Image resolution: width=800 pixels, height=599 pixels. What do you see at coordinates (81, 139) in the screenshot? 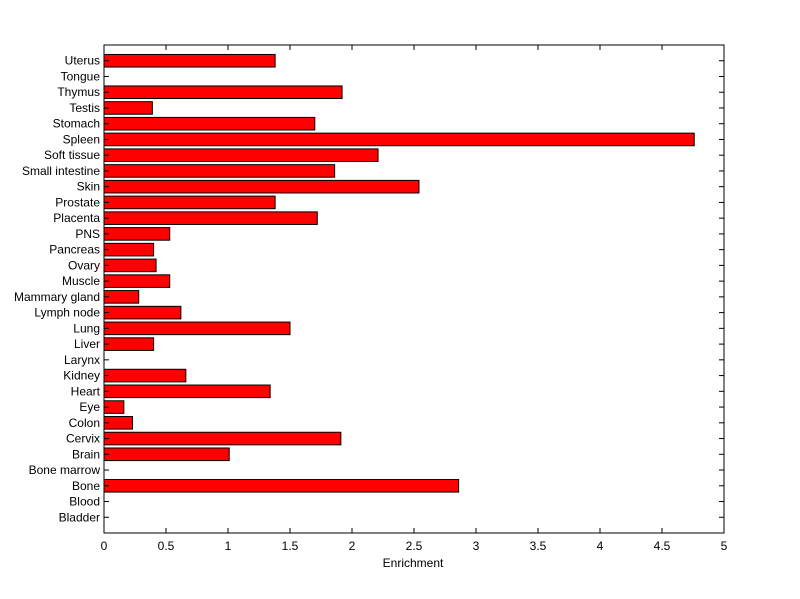
I see `category-label-spleen: Spleen` at bounding box center [81, 139].